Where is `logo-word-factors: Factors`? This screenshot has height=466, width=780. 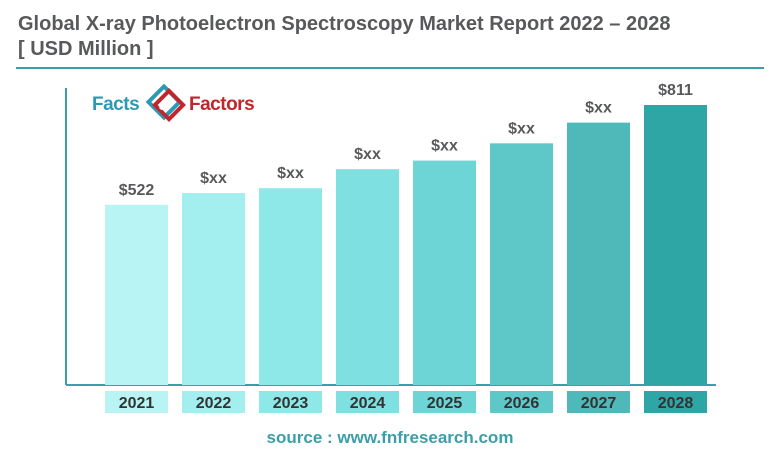 logo-word-factors: Factors is located at coordinates (222, 104).